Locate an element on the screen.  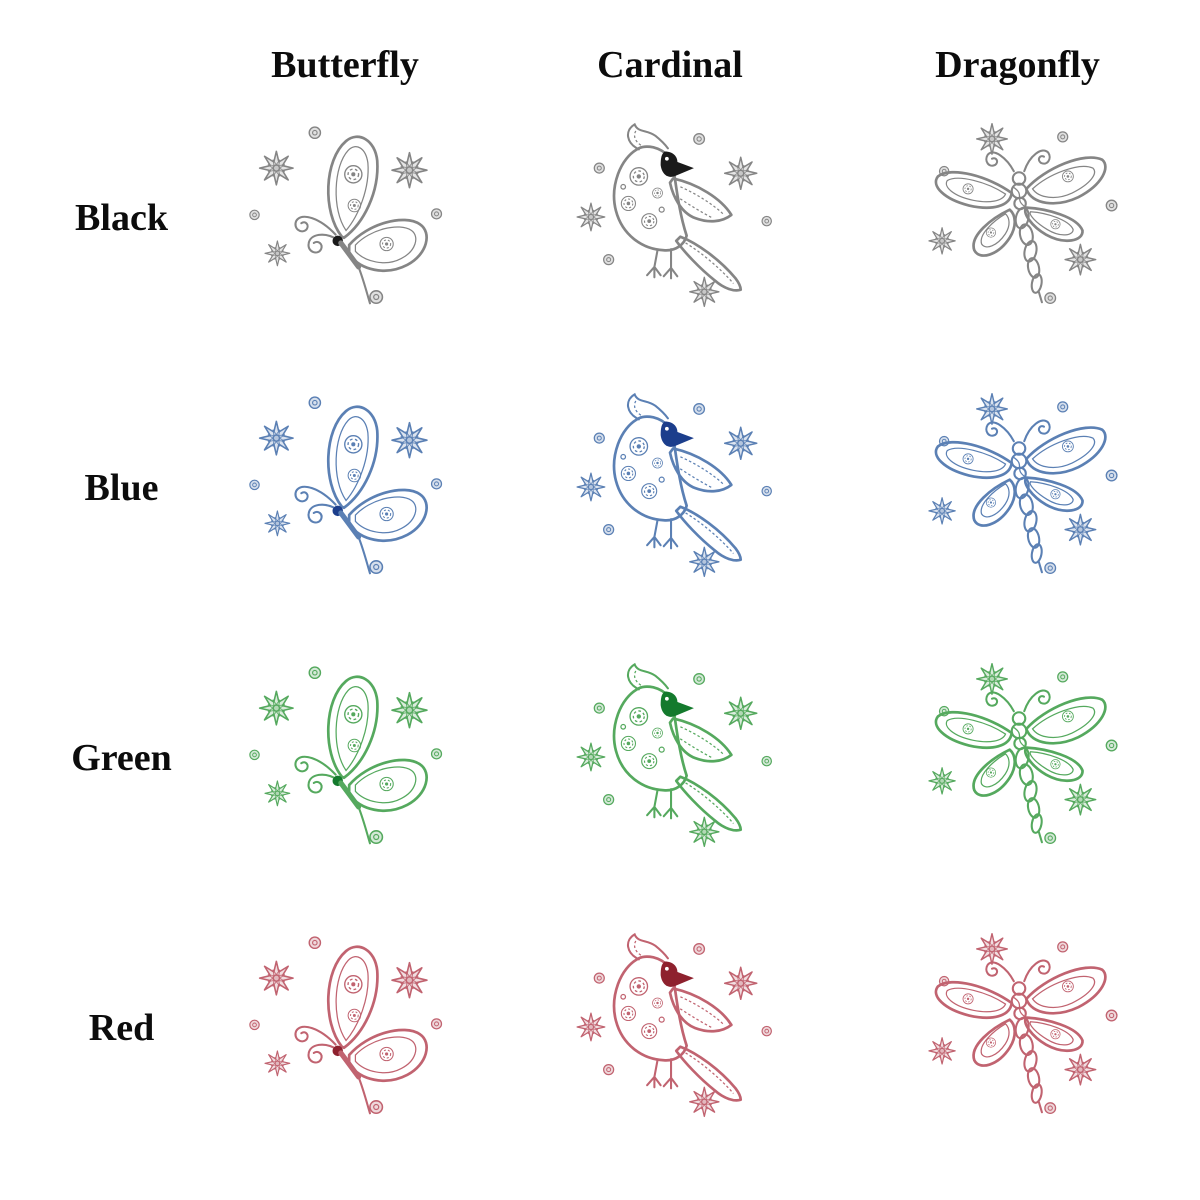
row-label-blue: Blue is located at coordinates (121, 488).